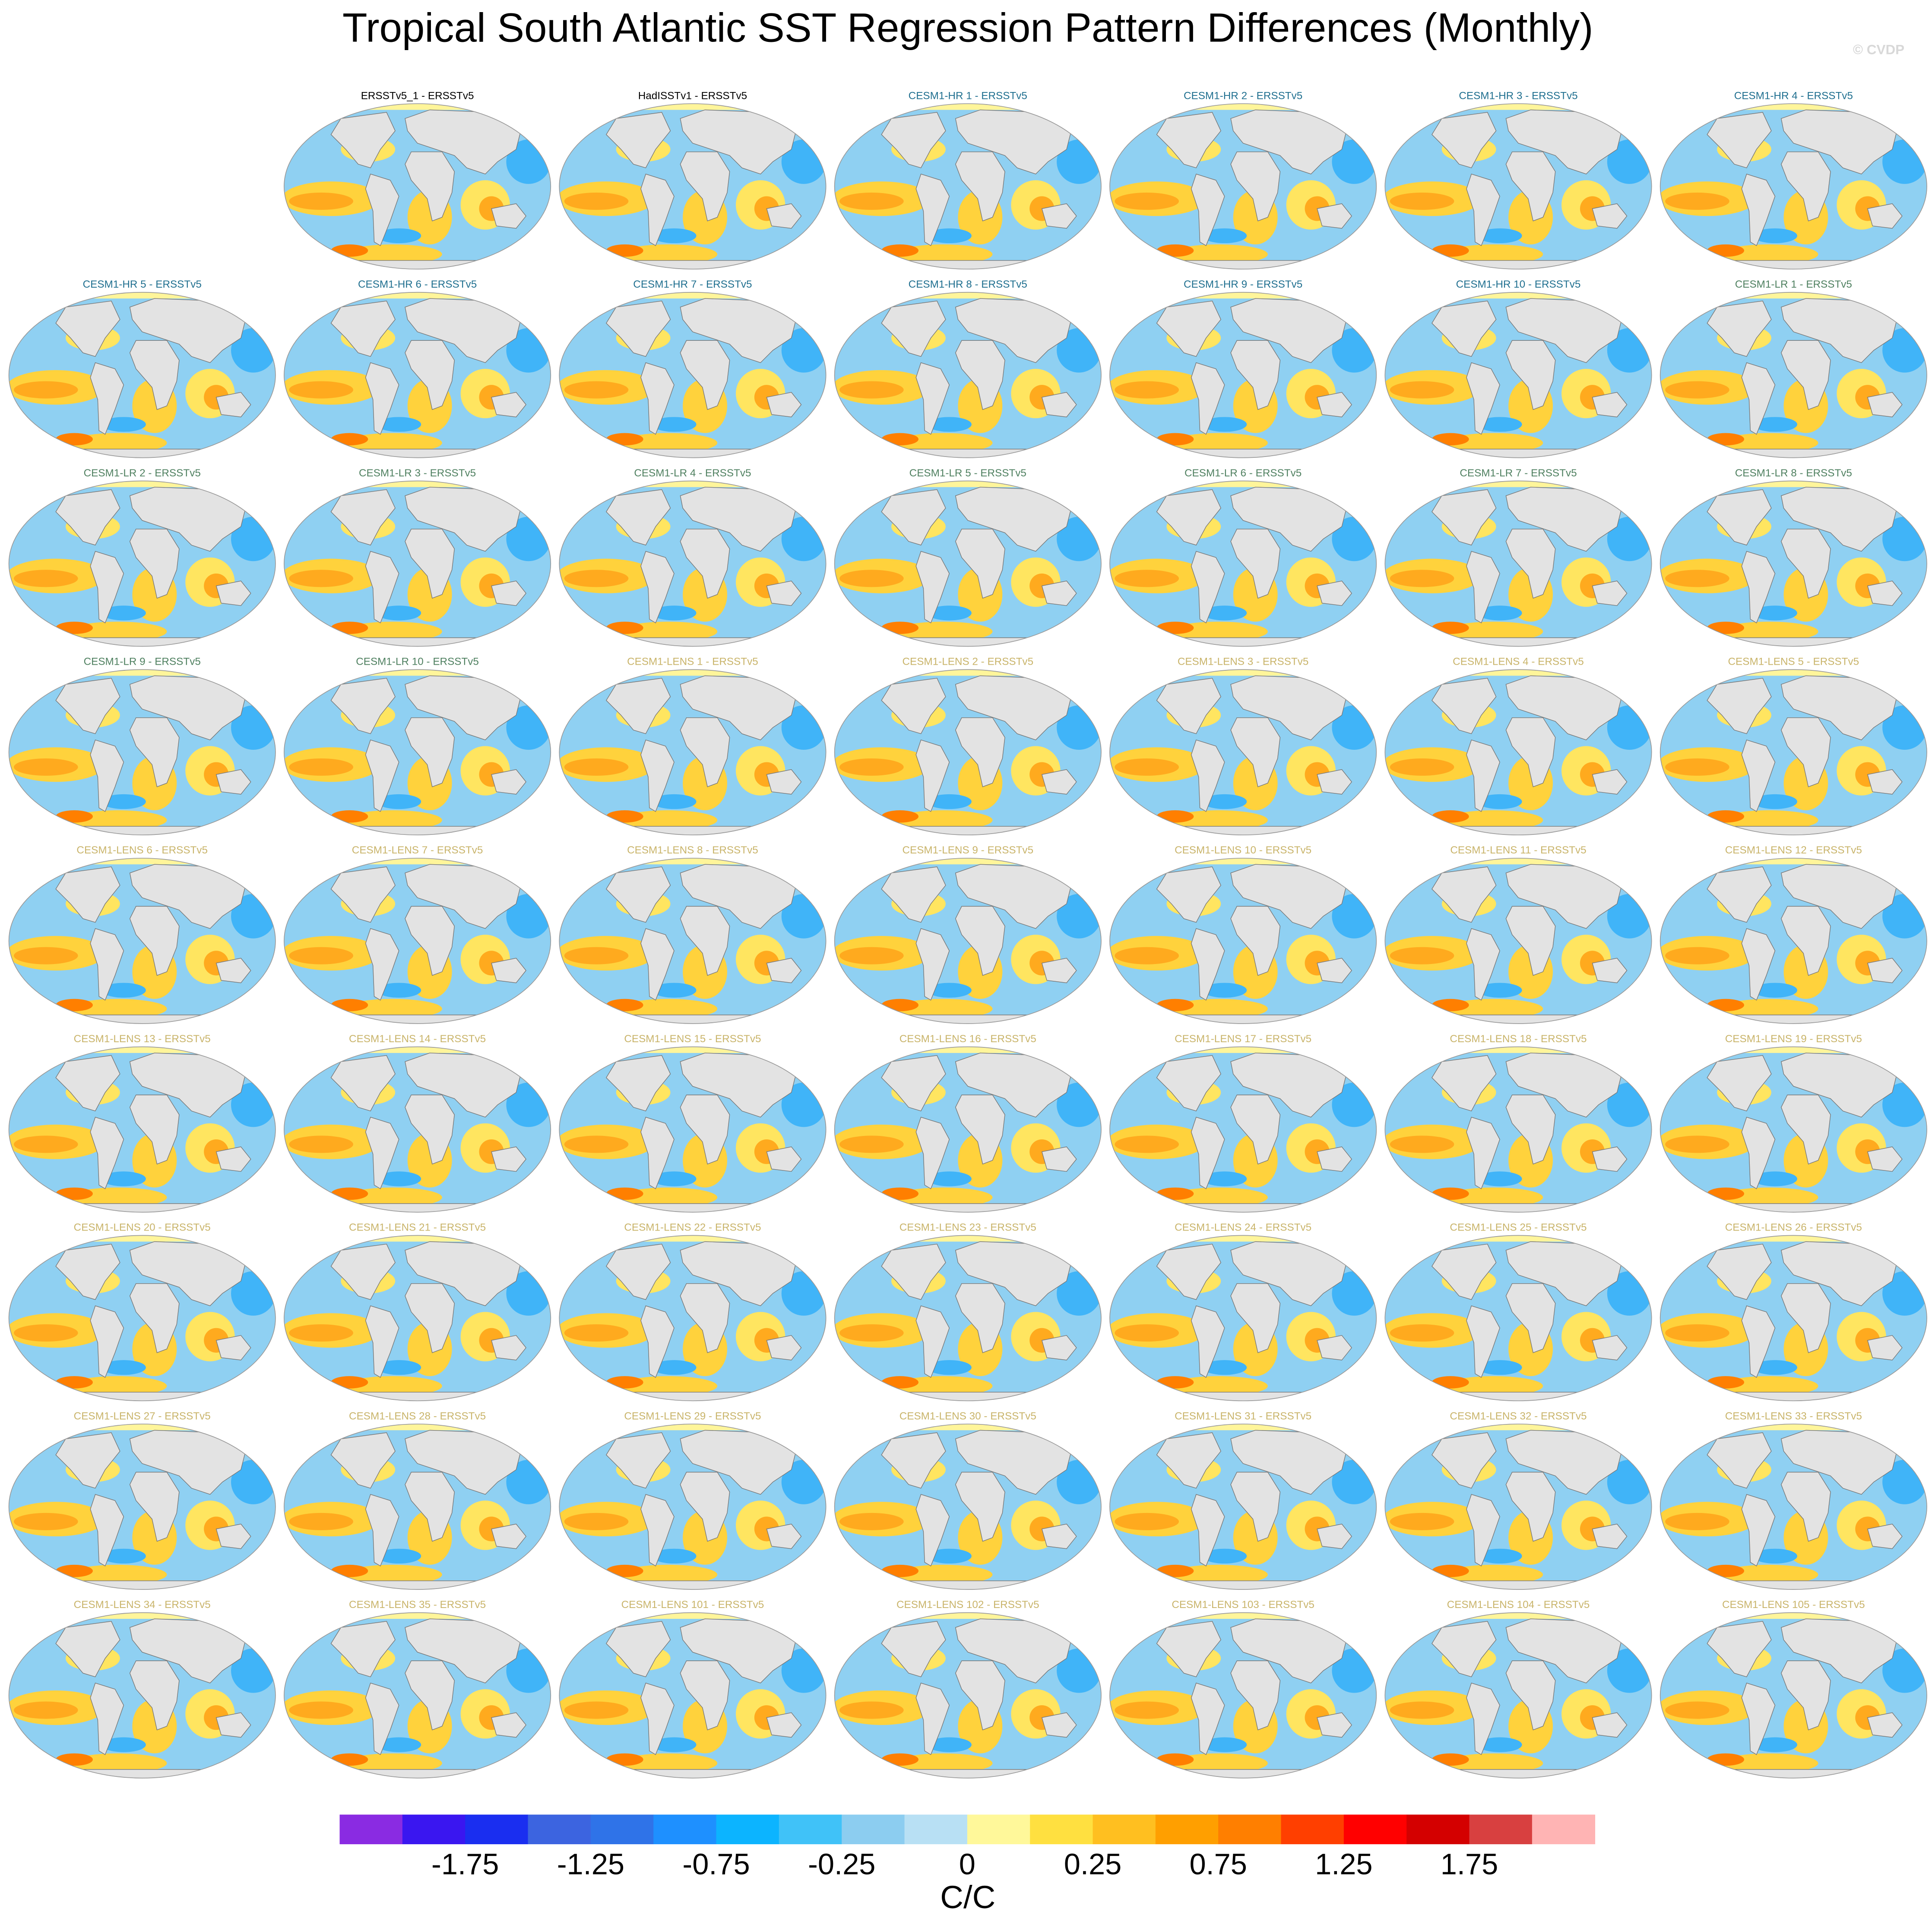 The width and height of the screenshot is (1932, 1922). What do you see at coordinates (1243, 95) in the screenshot?
I see `panel-title: CESM1-HR 2 - ERSSTv5` at bounding box center [1243, 95].